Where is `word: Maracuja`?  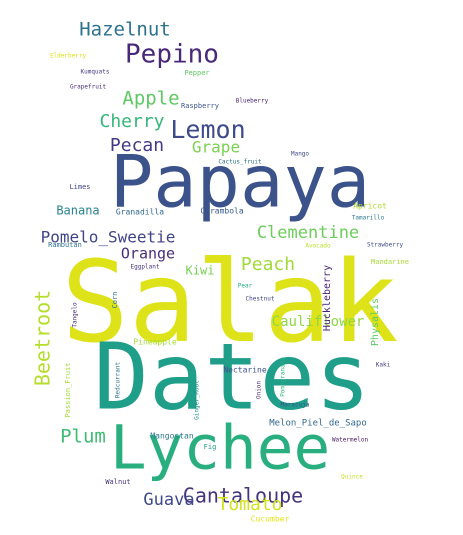
word: Maracuja is located at coordinates (295, 405).